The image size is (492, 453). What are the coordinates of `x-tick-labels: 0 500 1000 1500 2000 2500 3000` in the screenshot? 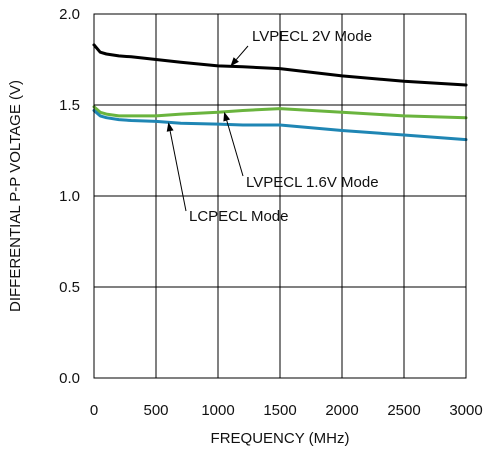 It's located at (286, 410).